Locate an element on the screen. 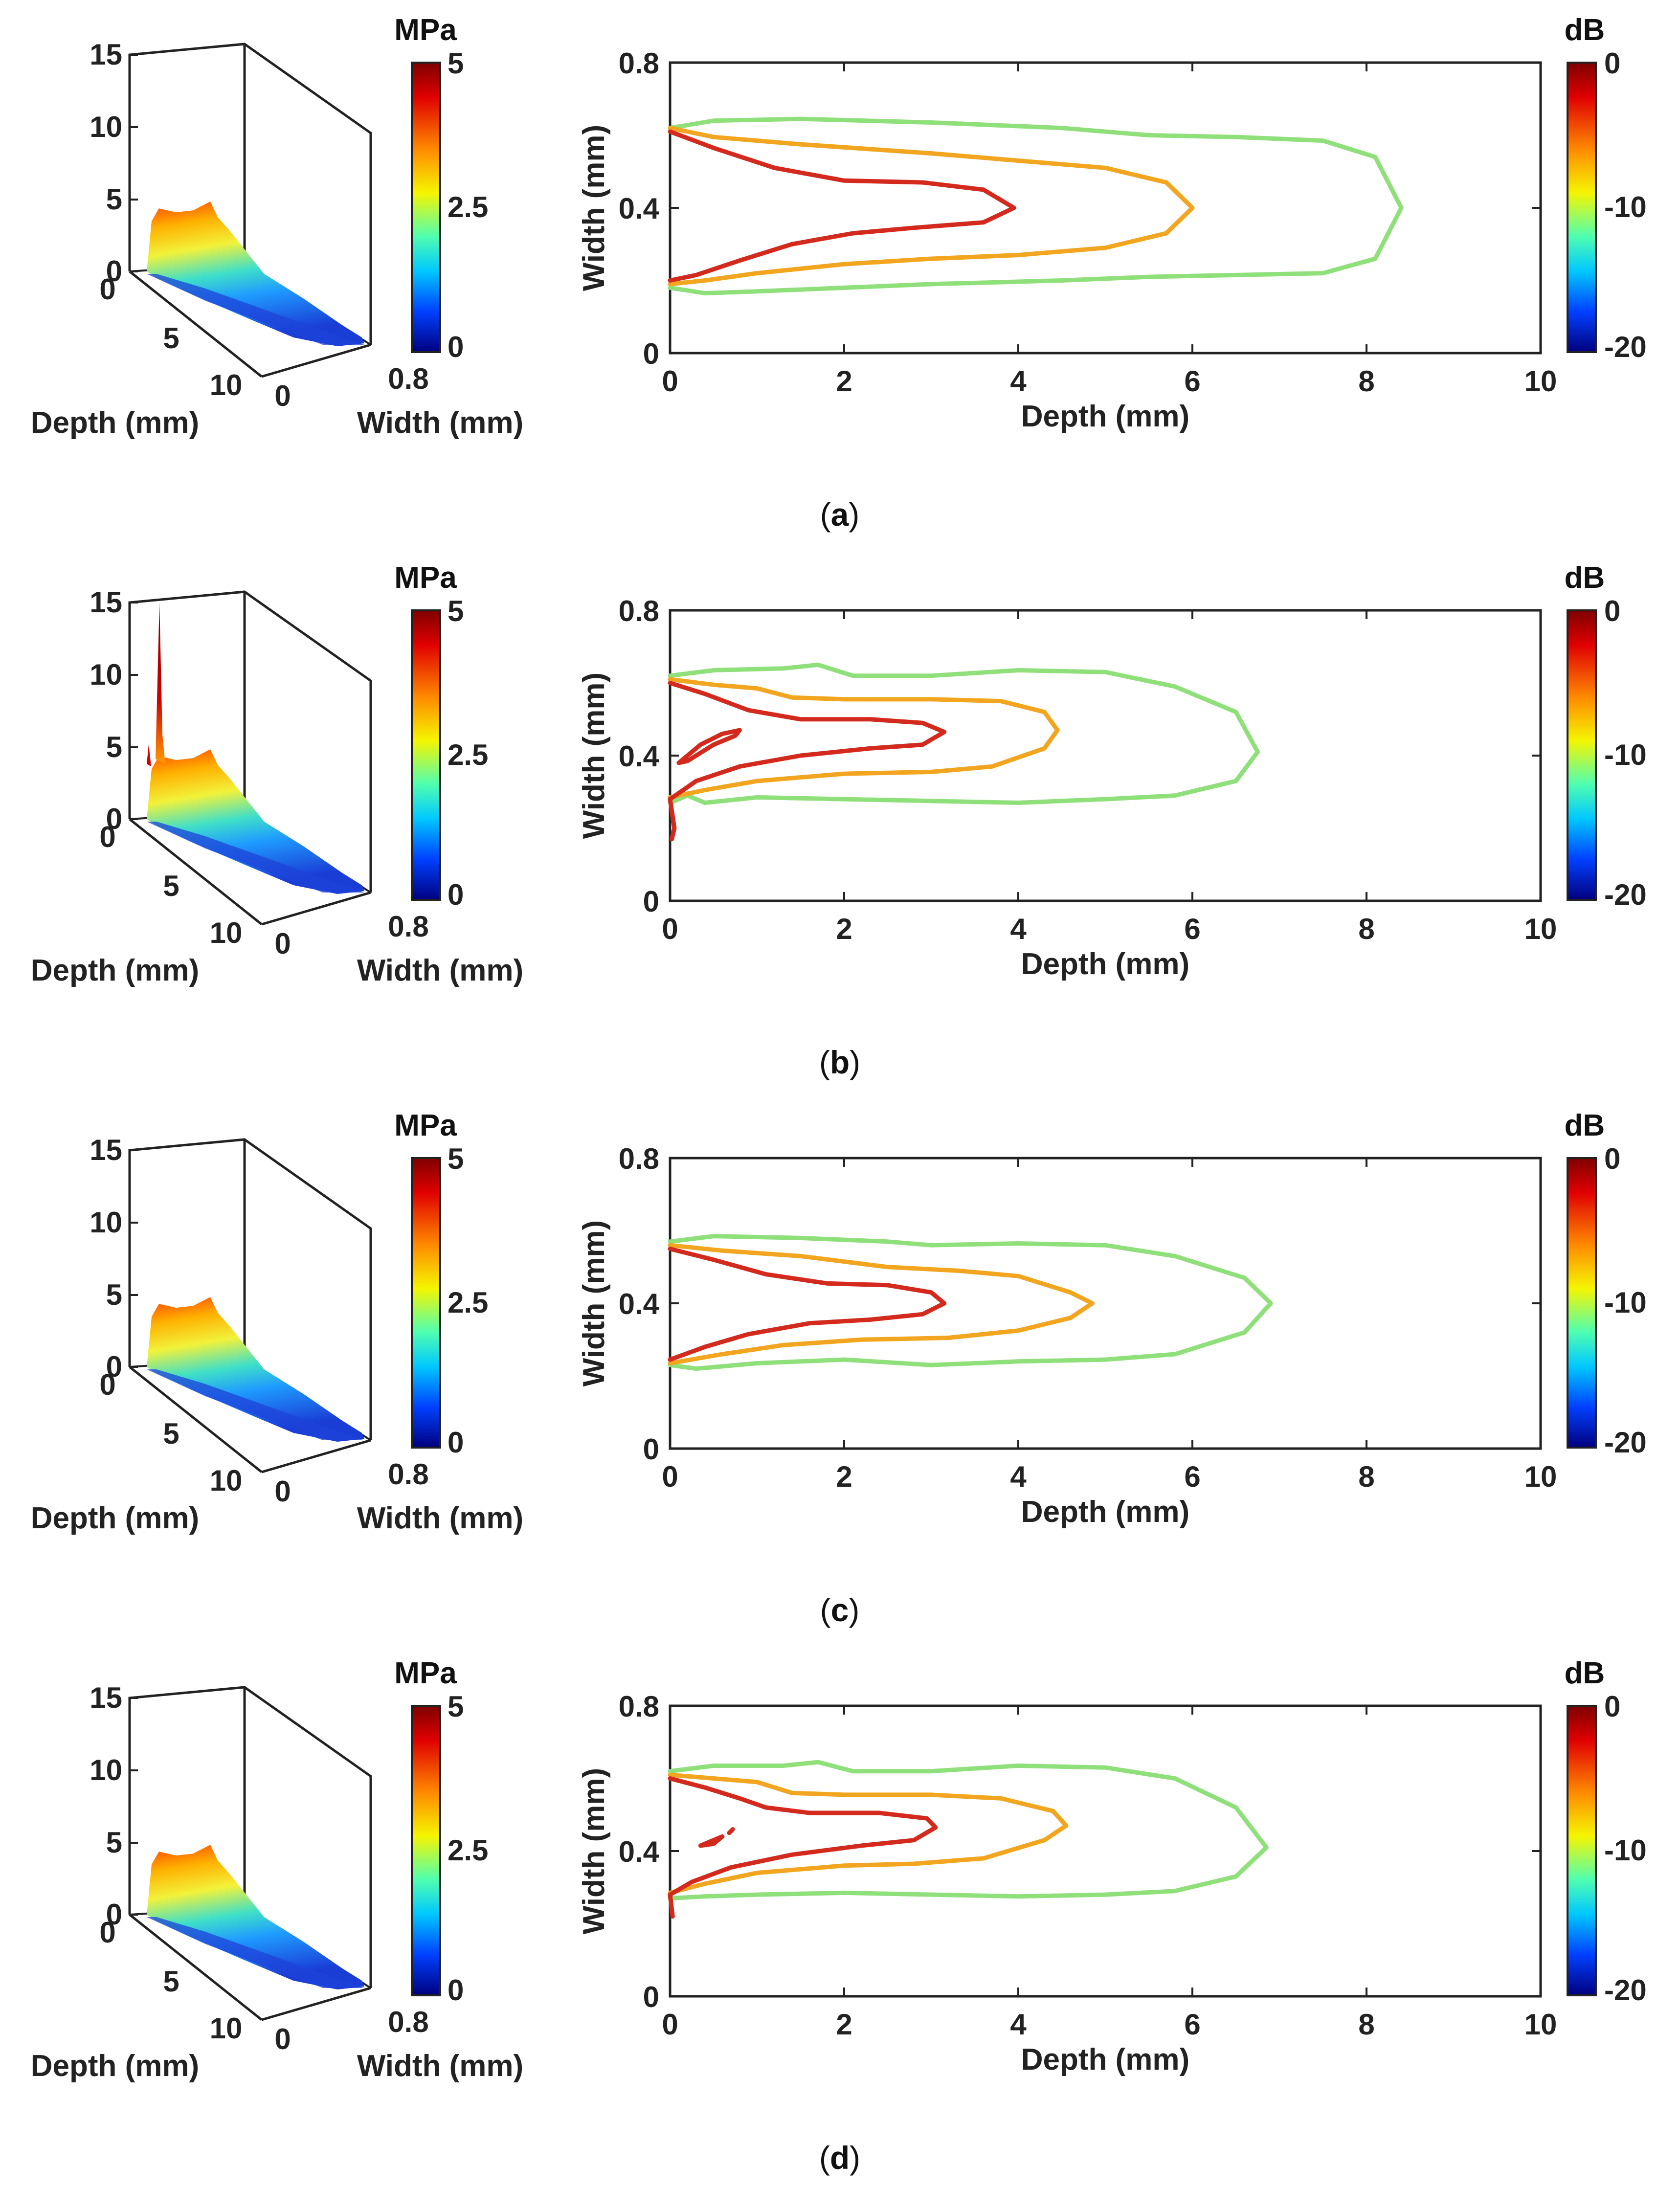  x-tick-label: 4 is located at coordinates (1018, 2024).